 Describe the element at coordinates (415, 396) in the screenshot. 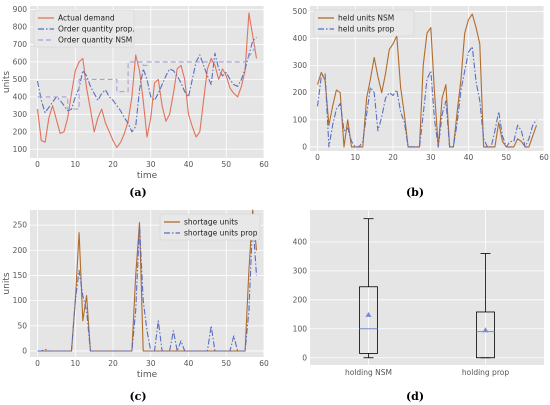

I see `caption-d: (d)` at that location.